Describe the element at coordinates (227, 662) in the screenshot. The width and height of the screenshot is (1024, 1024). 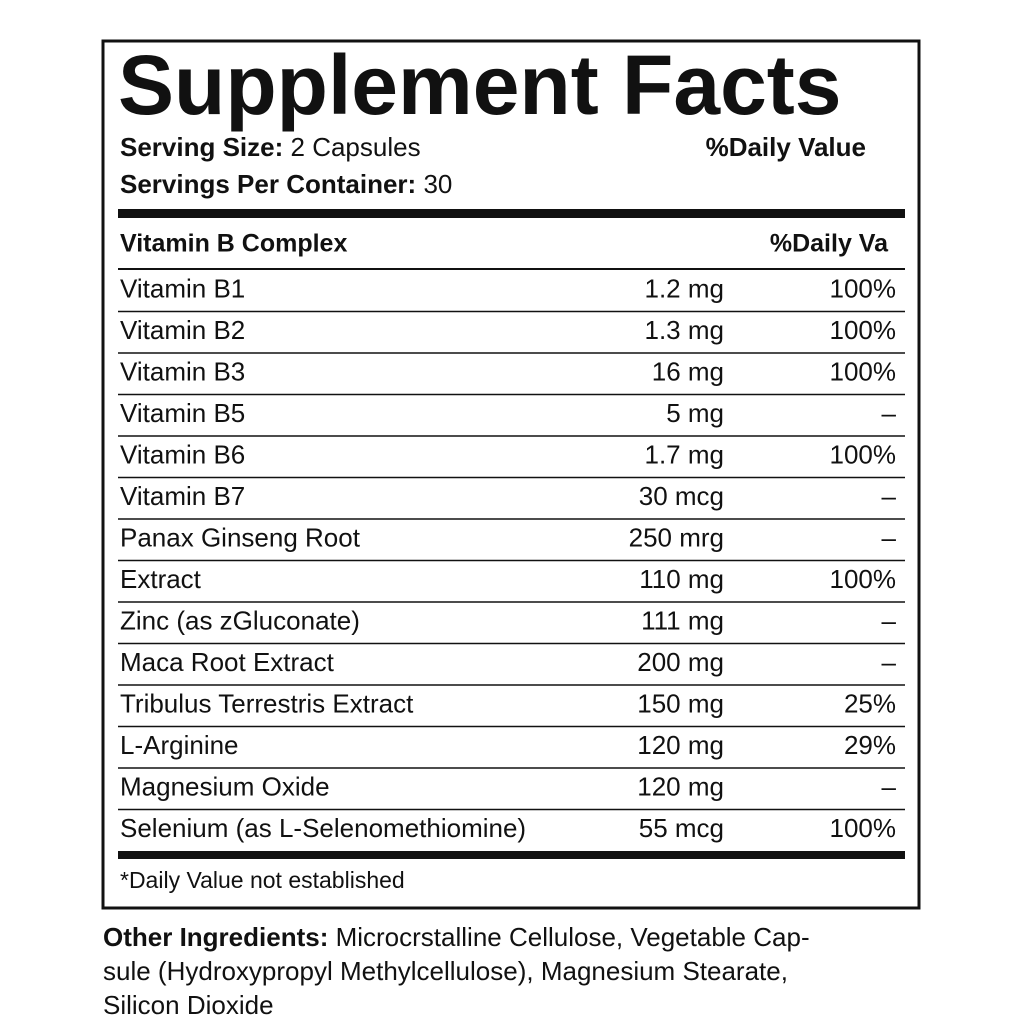
I see `ingredient-name: Maca Root Extract` at that location.